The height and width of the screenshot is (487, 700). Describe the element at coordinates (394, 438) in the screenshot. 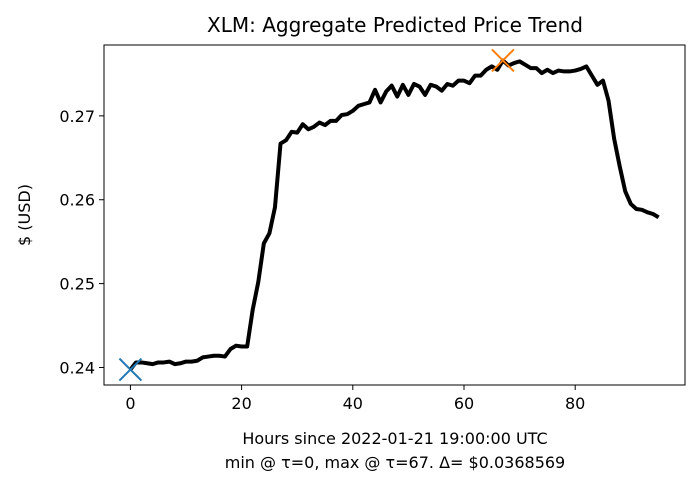

I see `x-axis-label: Hours since 2022-01-21 19:00:00 UTC` at that location.